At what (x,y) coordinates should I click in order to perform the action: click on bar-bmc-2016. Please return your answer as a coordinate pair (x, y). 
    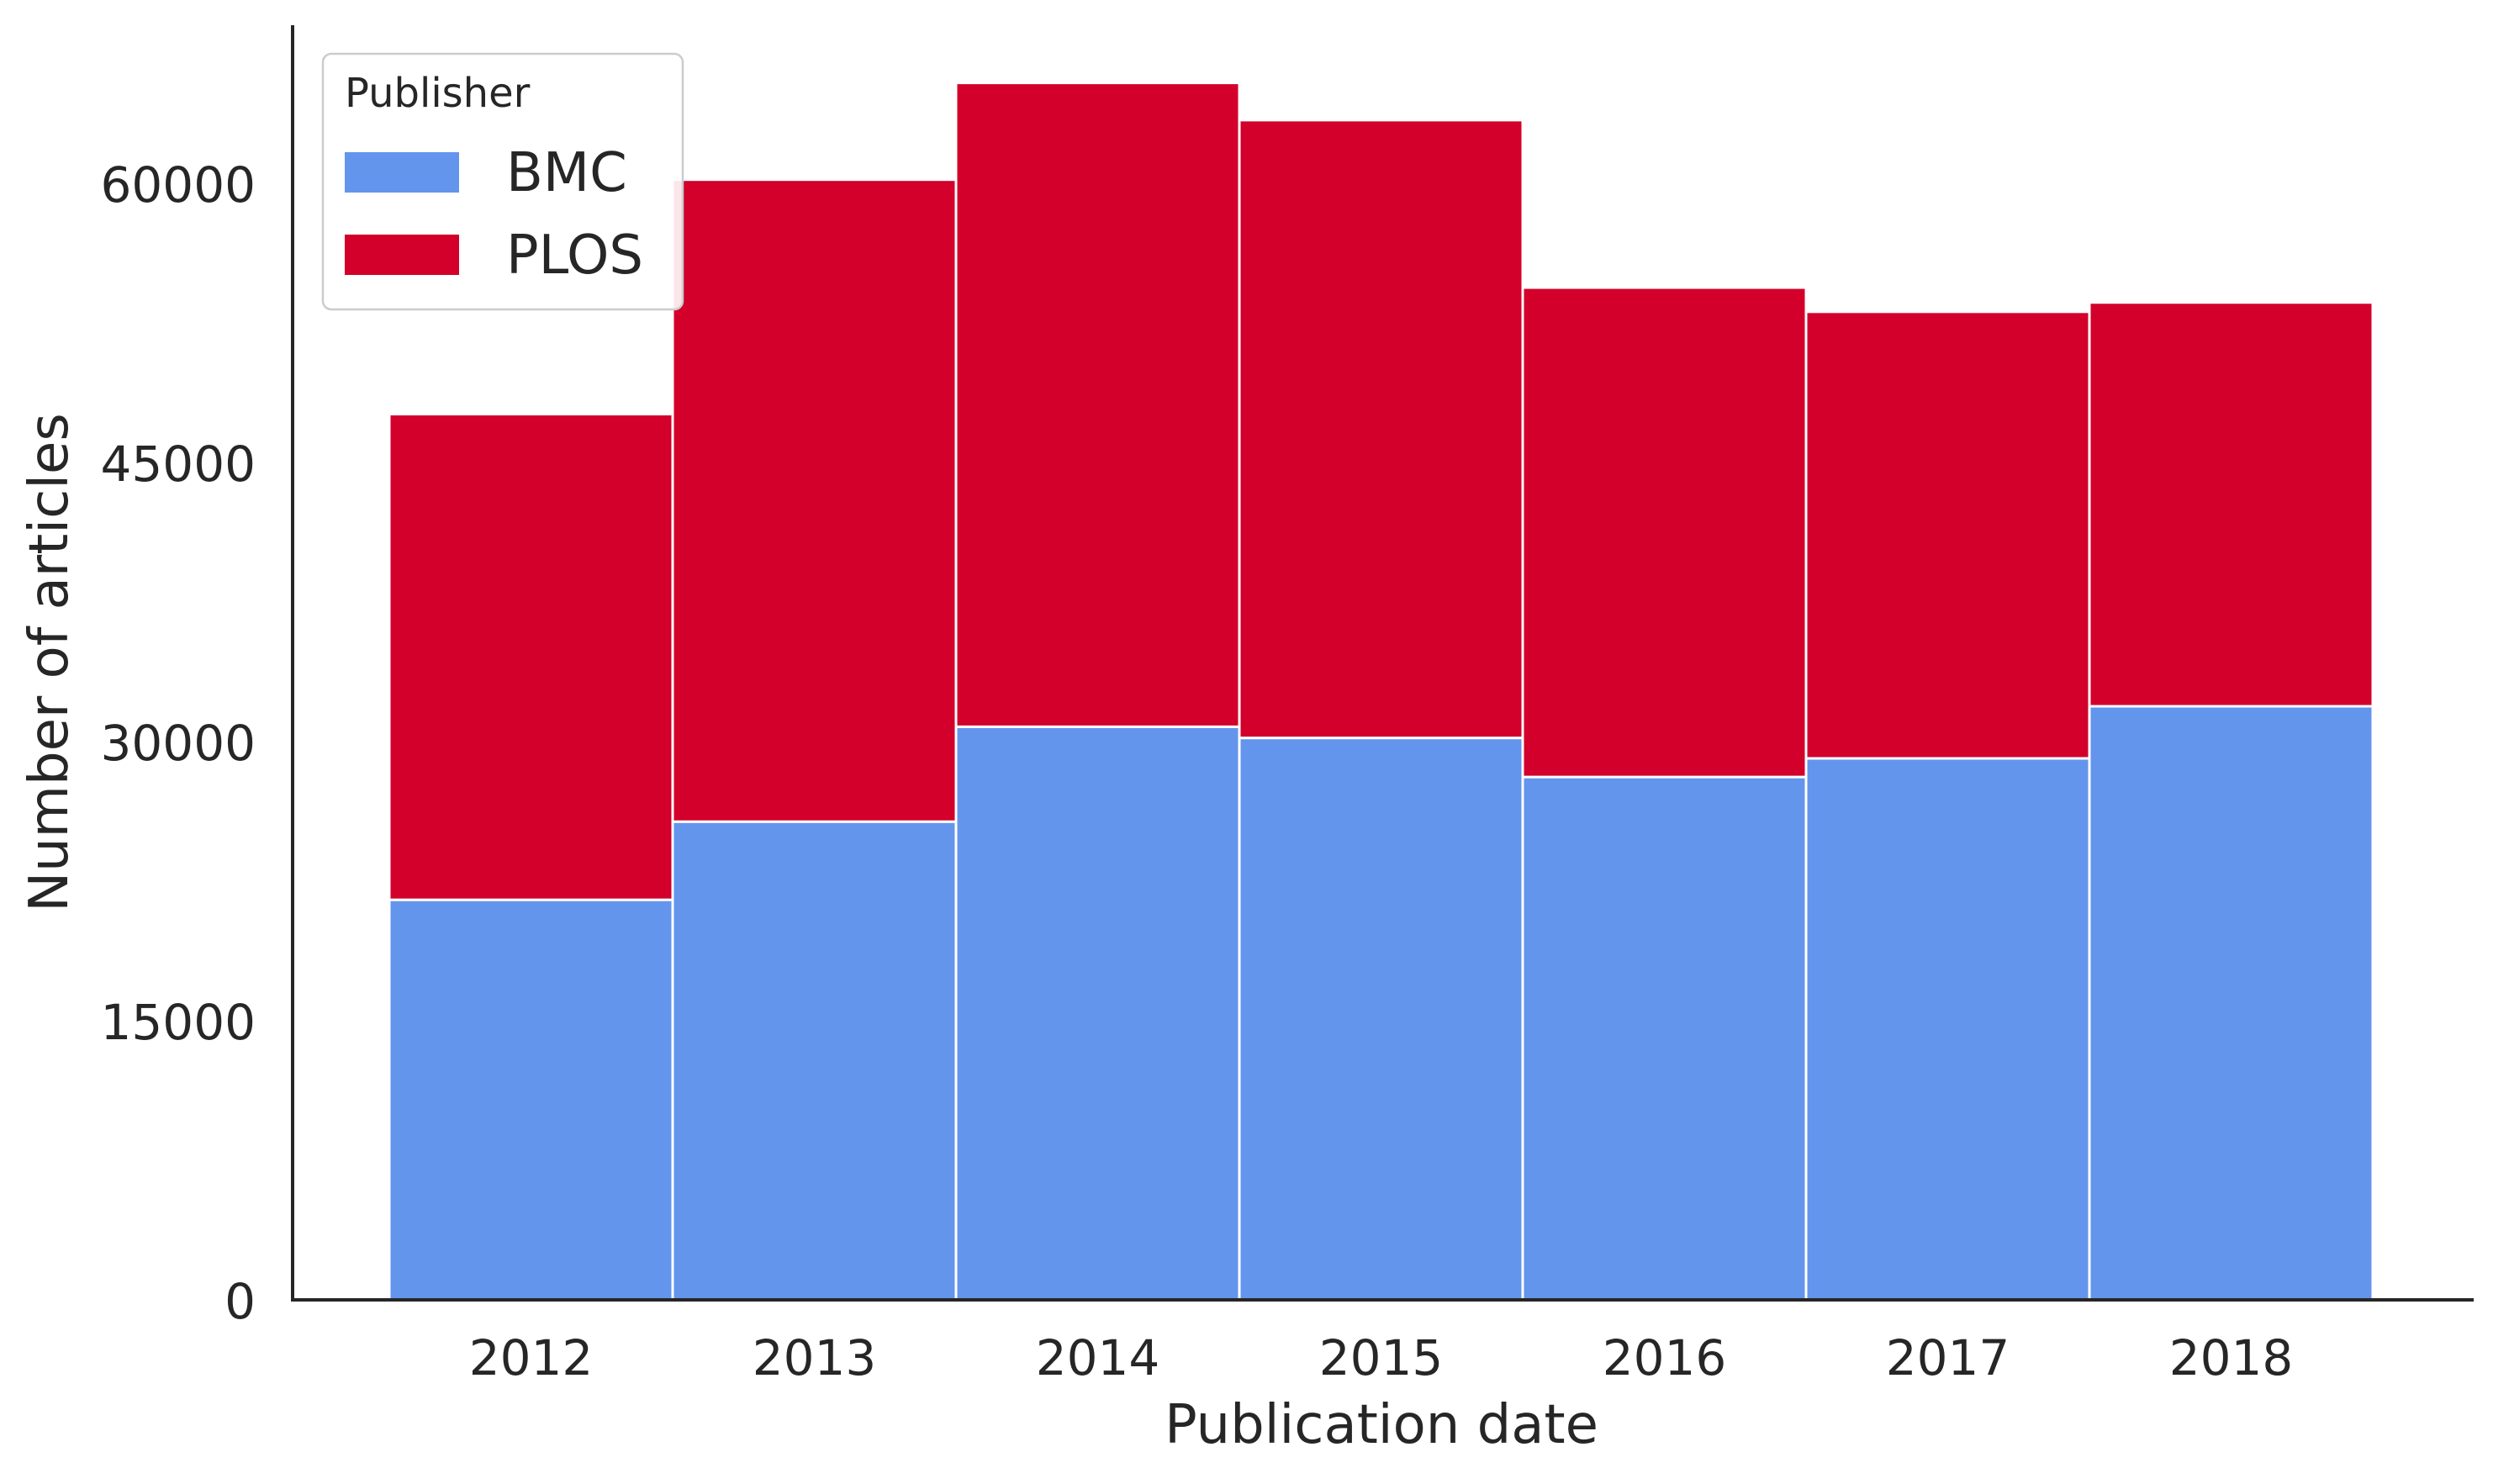
    Looking at the image, I should click on (1664, 1038).